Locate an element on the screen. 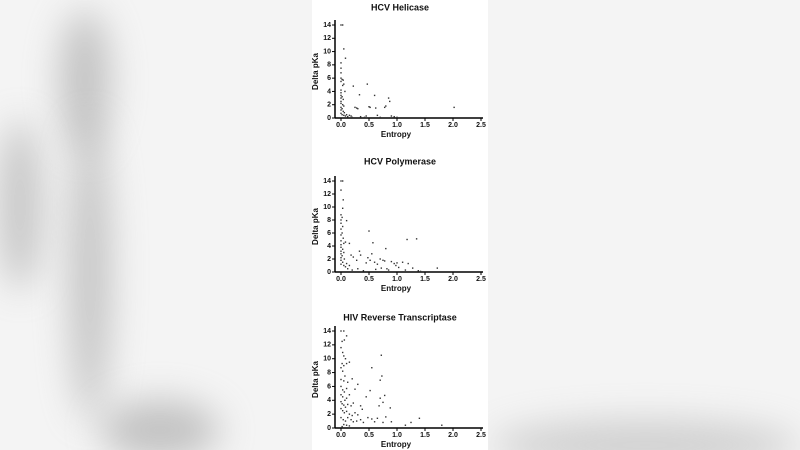  x-tick-label: 0.0 is located at coordinates (341, 125).